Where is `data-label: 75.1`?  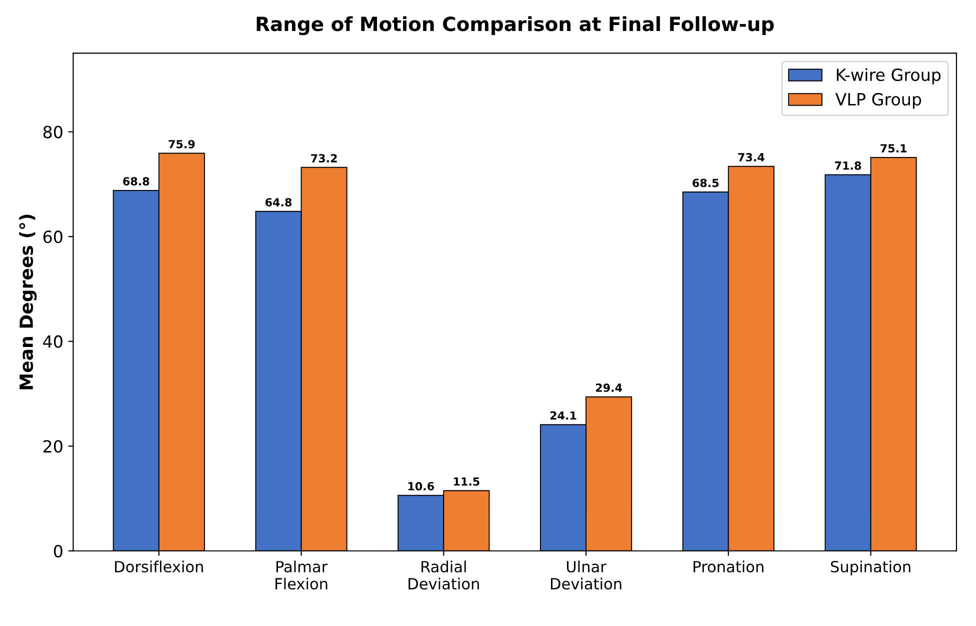
data-label: 75.1 is located at coordinates (893, 148).